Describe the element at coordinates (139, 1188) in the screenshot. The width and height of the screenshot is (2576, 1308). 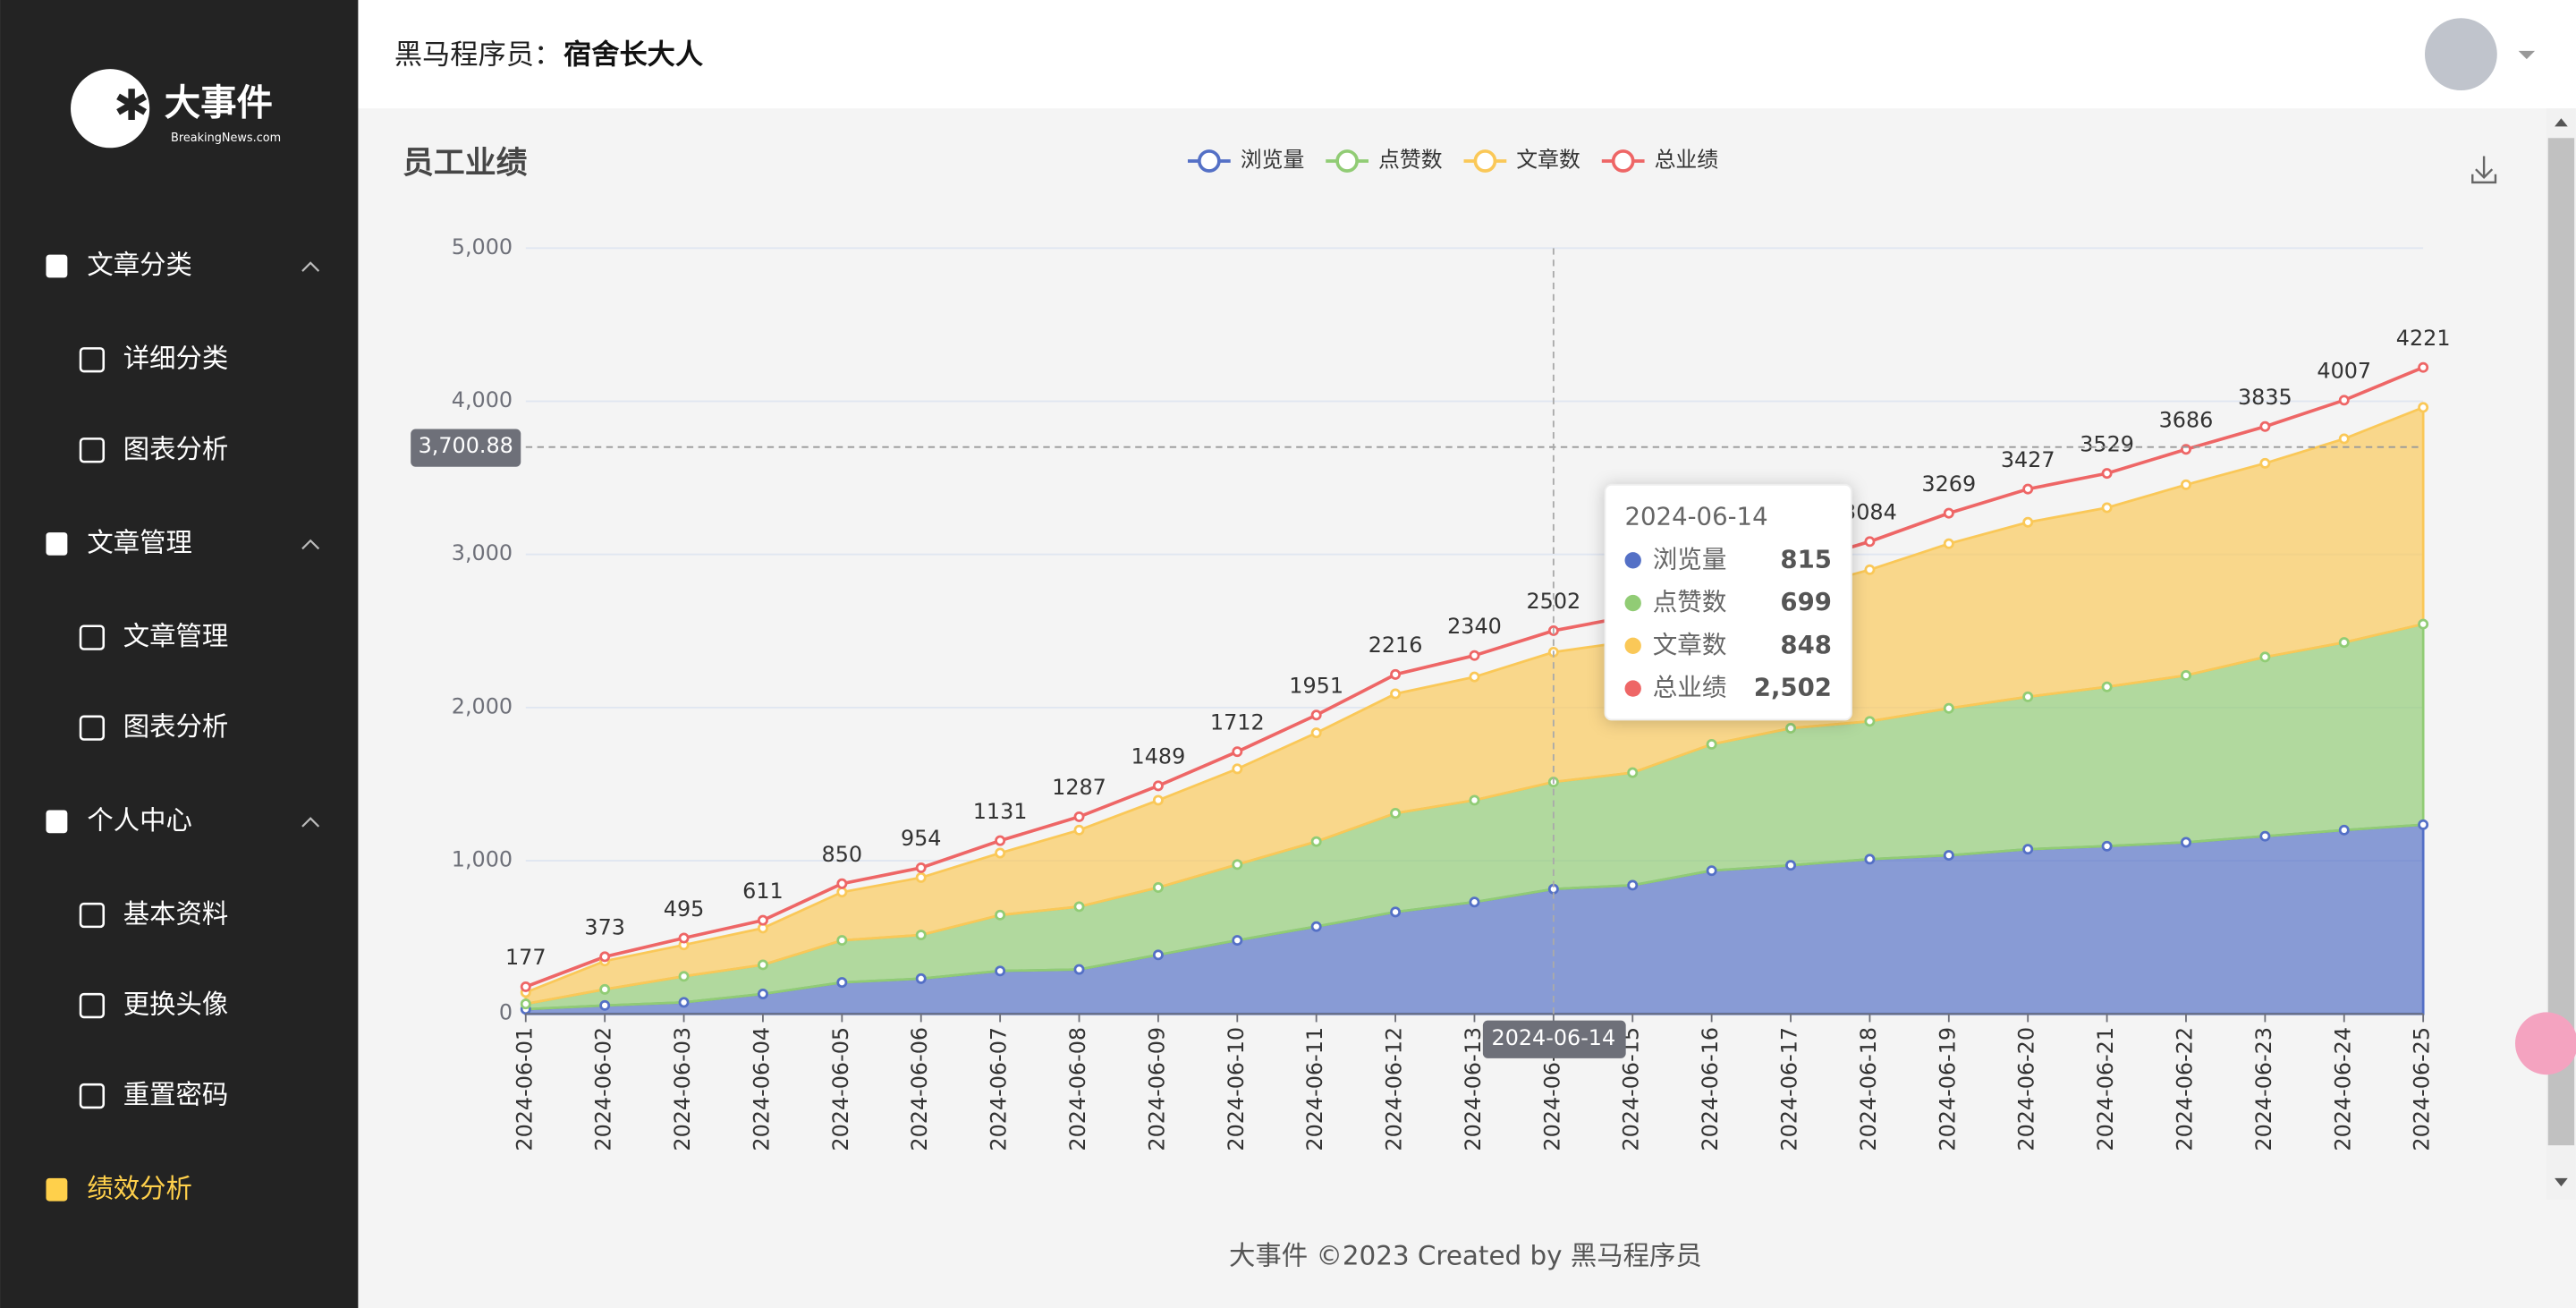
I see `menu-group: 绩效分析` at that location.